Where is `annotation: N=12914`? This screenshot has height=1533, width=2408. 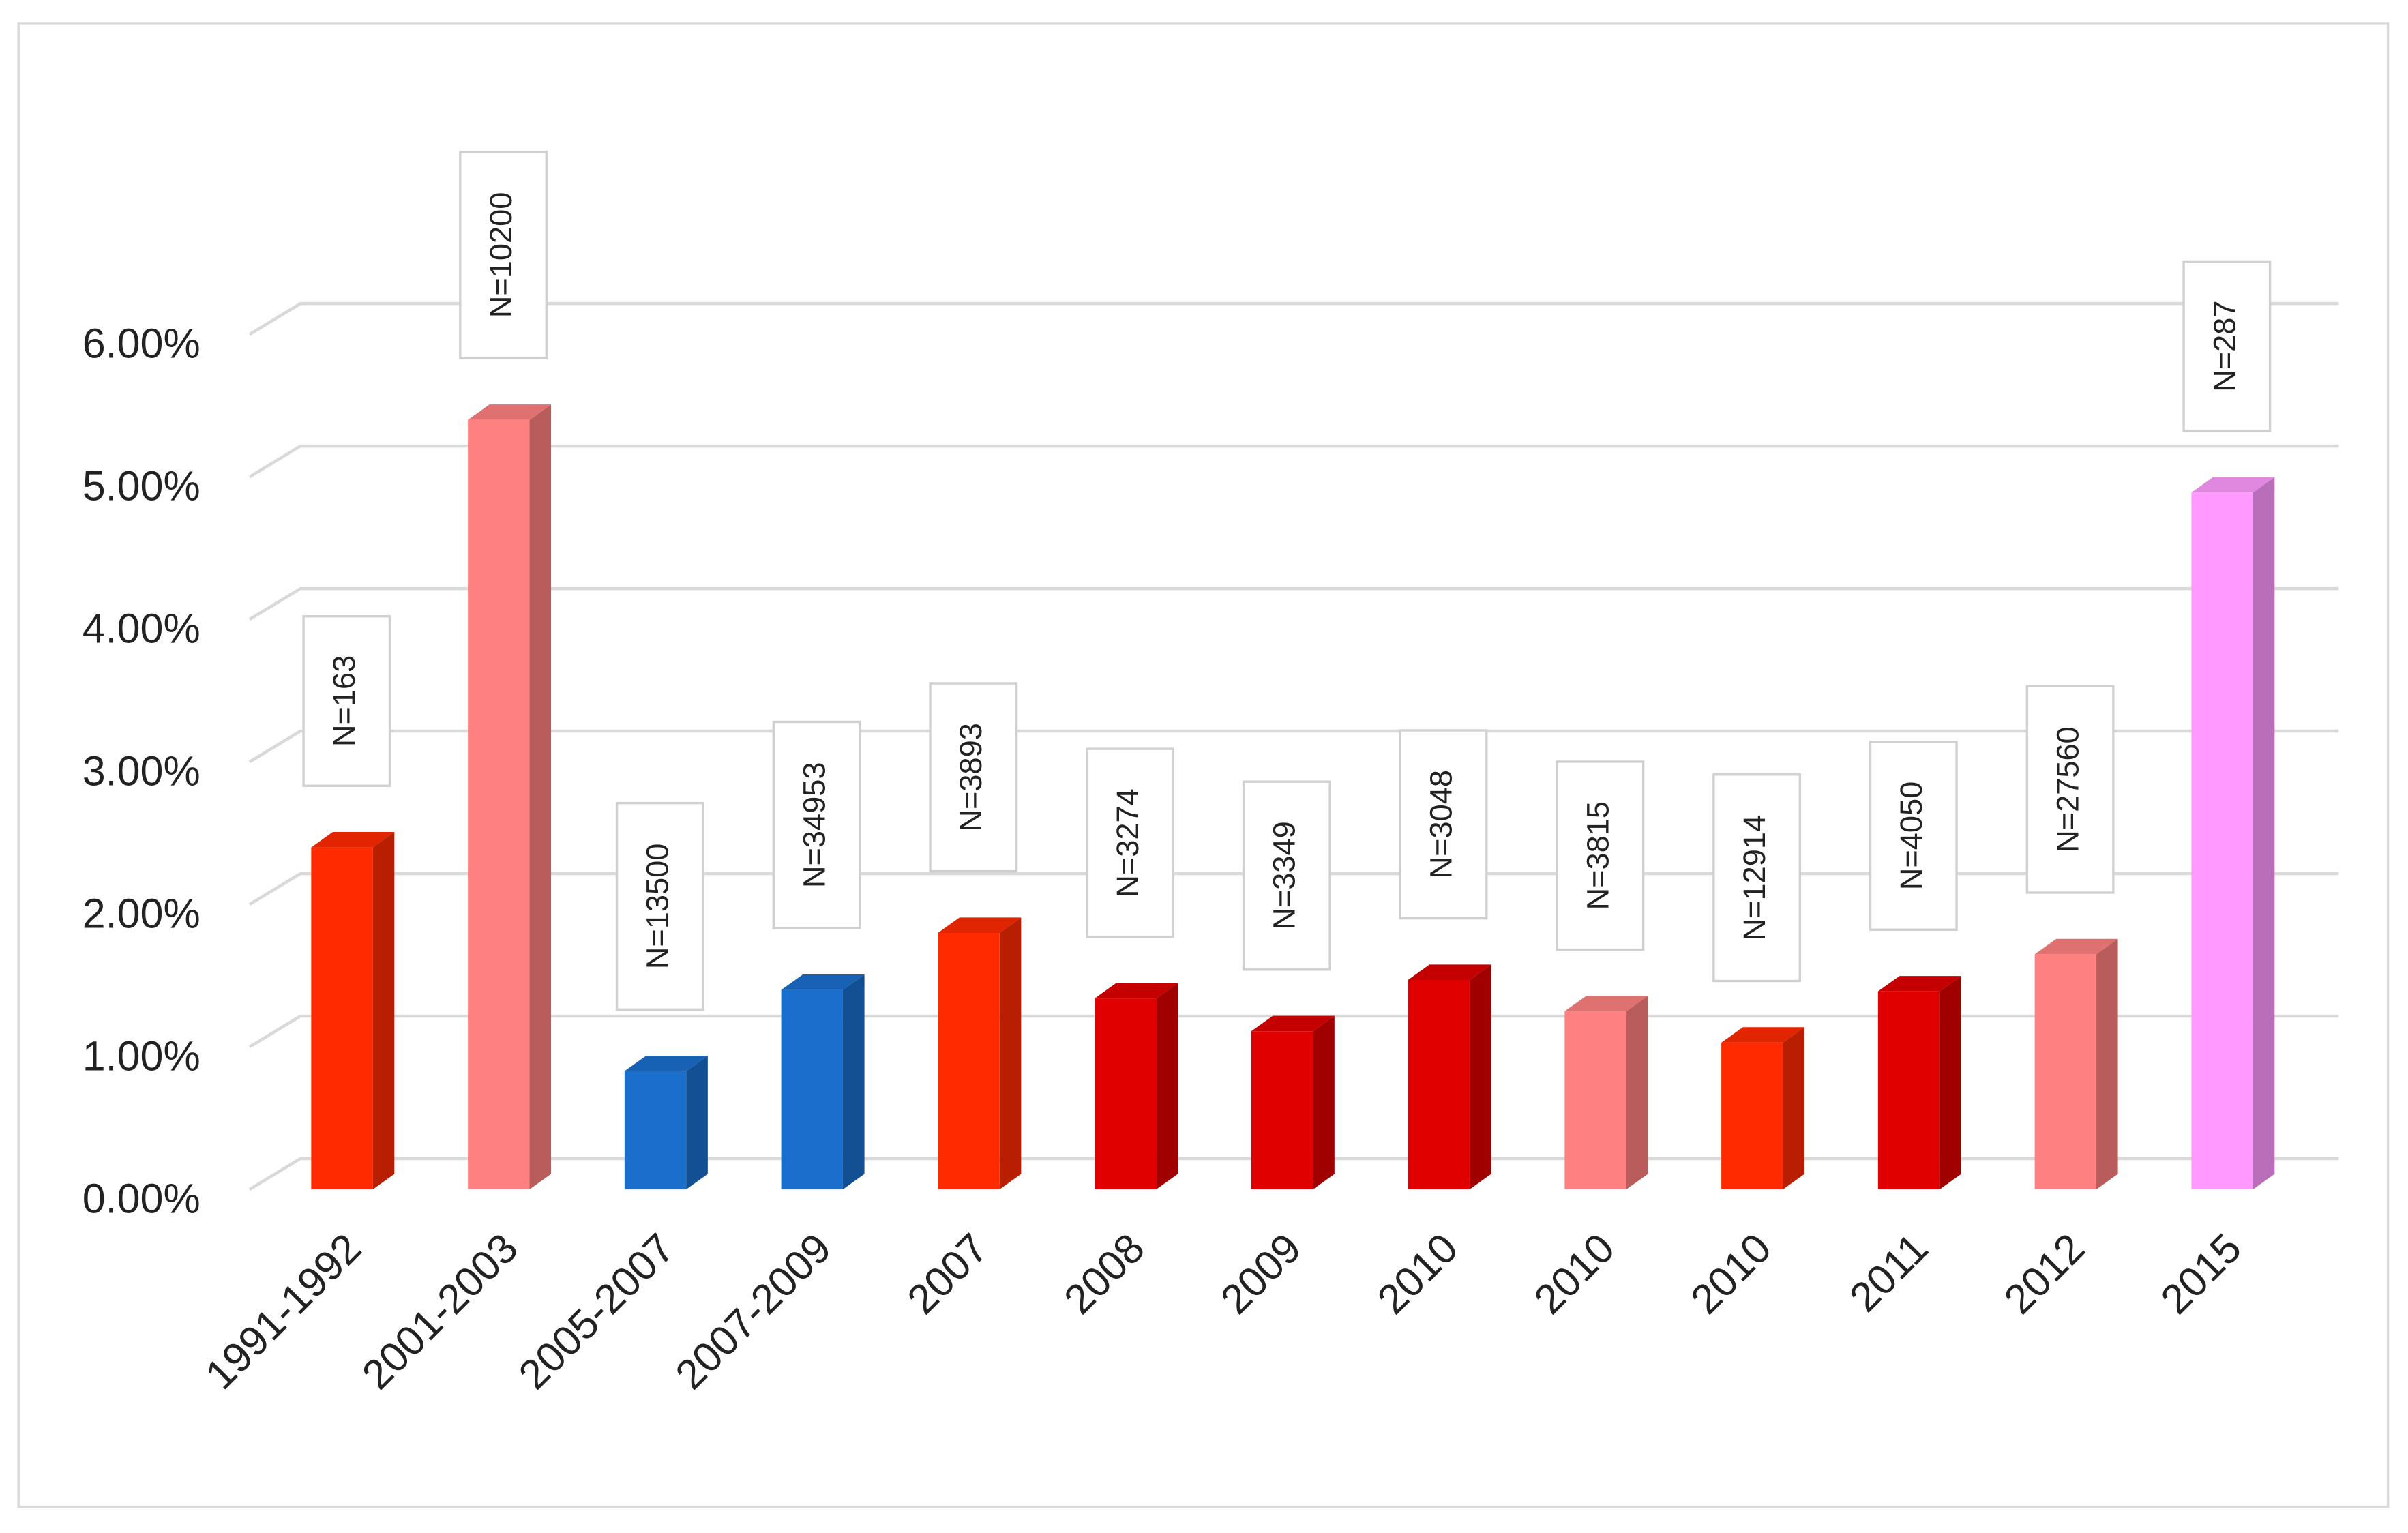
annotation: N=12914 is located at coordinates (1754, 878).